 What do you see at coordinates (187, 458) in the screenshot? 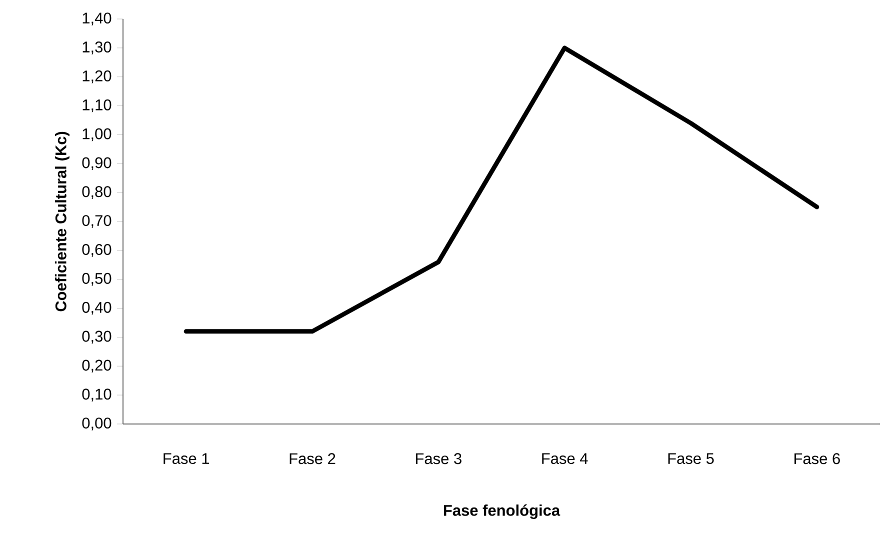
I see `x-tick-label: Fase 1` at bounding box center [187, 458].